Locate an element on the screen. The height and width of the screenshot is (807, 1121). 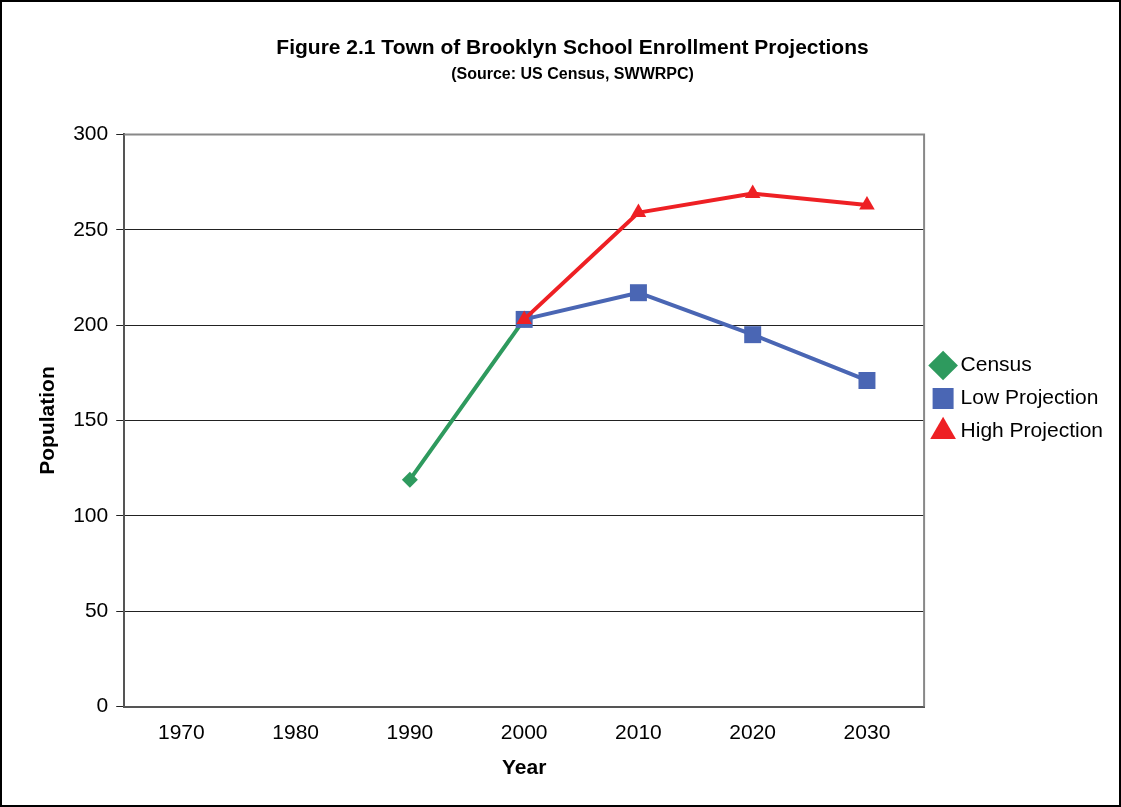
y-tick-label: 250 is located at coordinates (91, 228).